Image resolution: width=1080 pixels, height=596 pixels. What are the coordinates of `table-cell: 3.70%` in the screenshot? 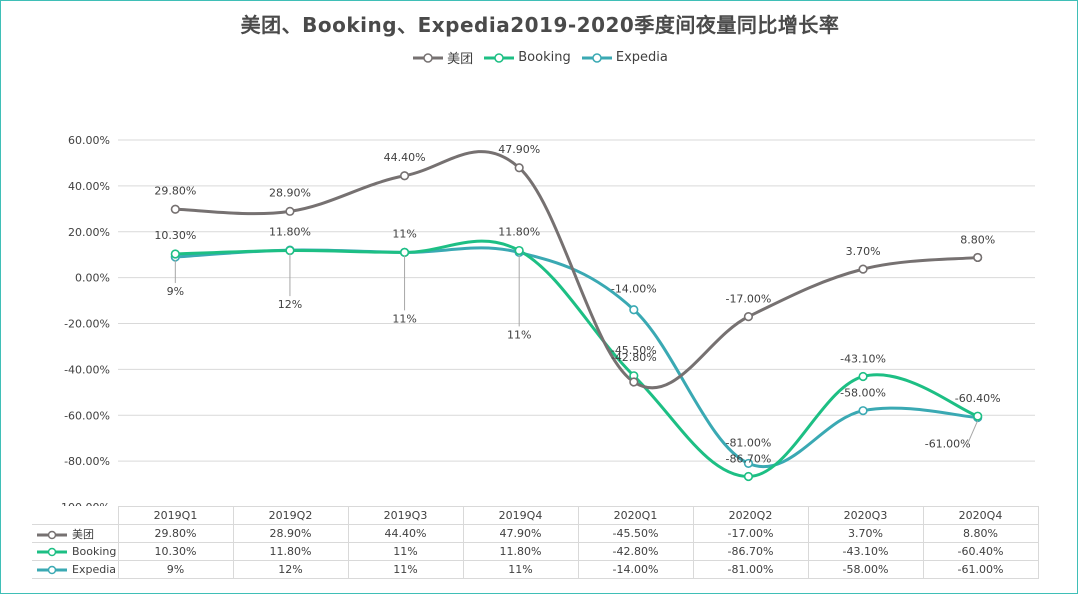 It's located at (865, 533).